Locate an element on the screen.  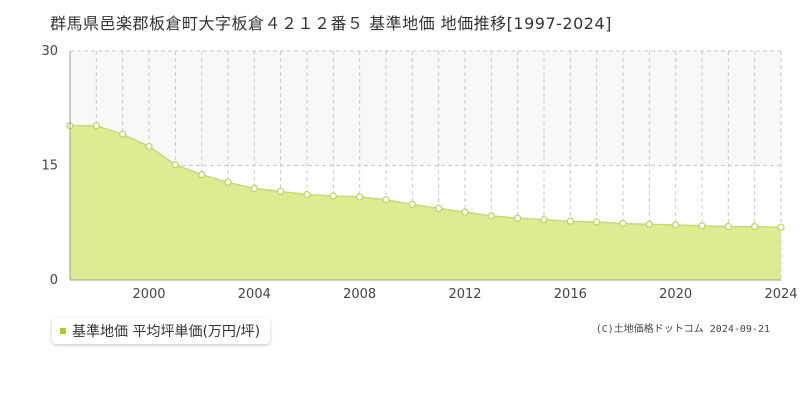
x-tick-label: 2008 is located at coordinates (359, 294).